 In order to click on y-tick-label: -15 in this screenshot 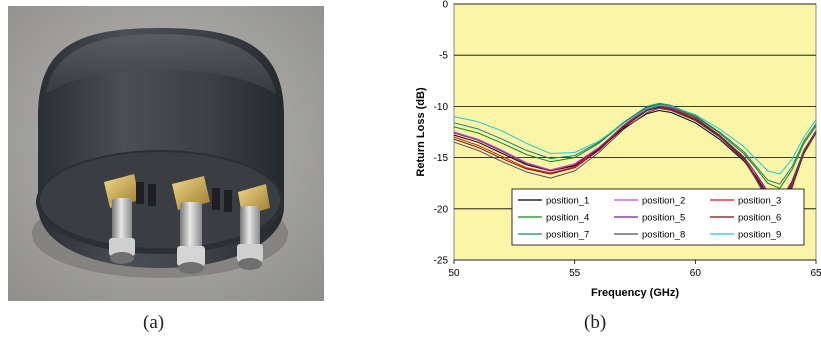, I will do `click(441, 158)`.